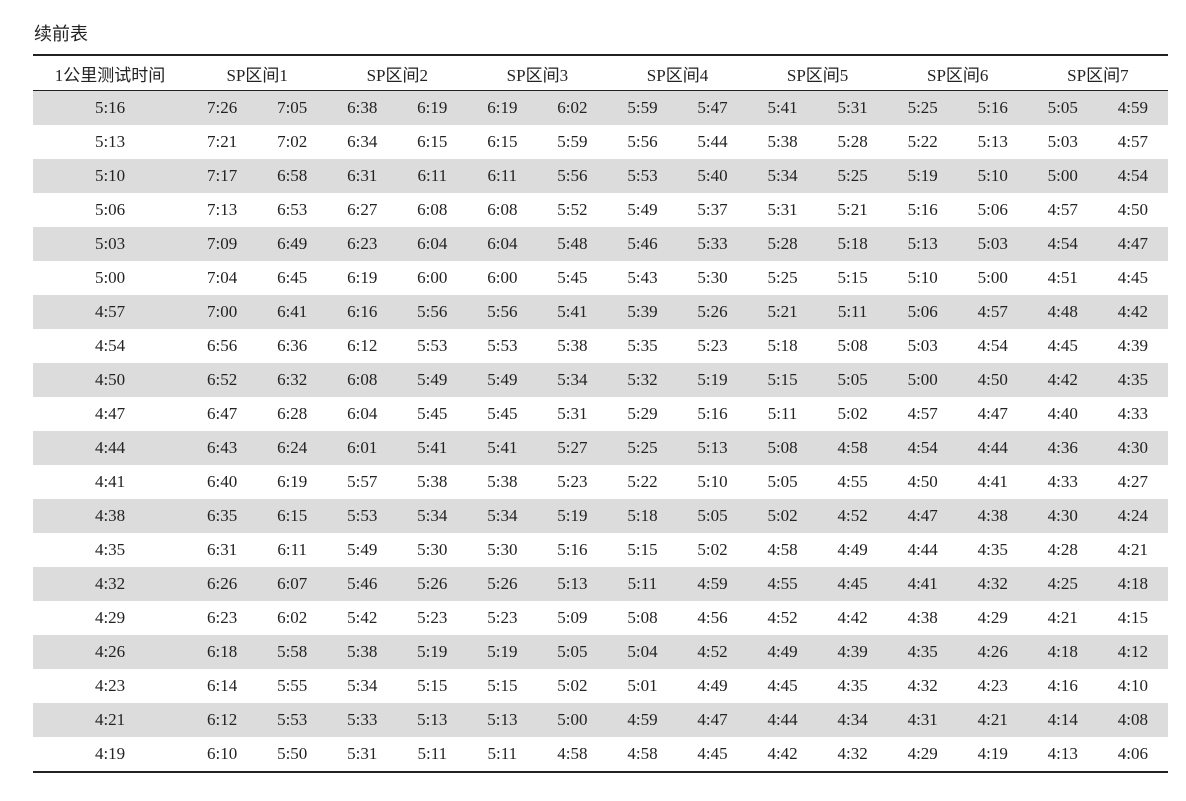 The image size is (1186, 801). I want to click on table-cell: 4:52, so click(712, 651).